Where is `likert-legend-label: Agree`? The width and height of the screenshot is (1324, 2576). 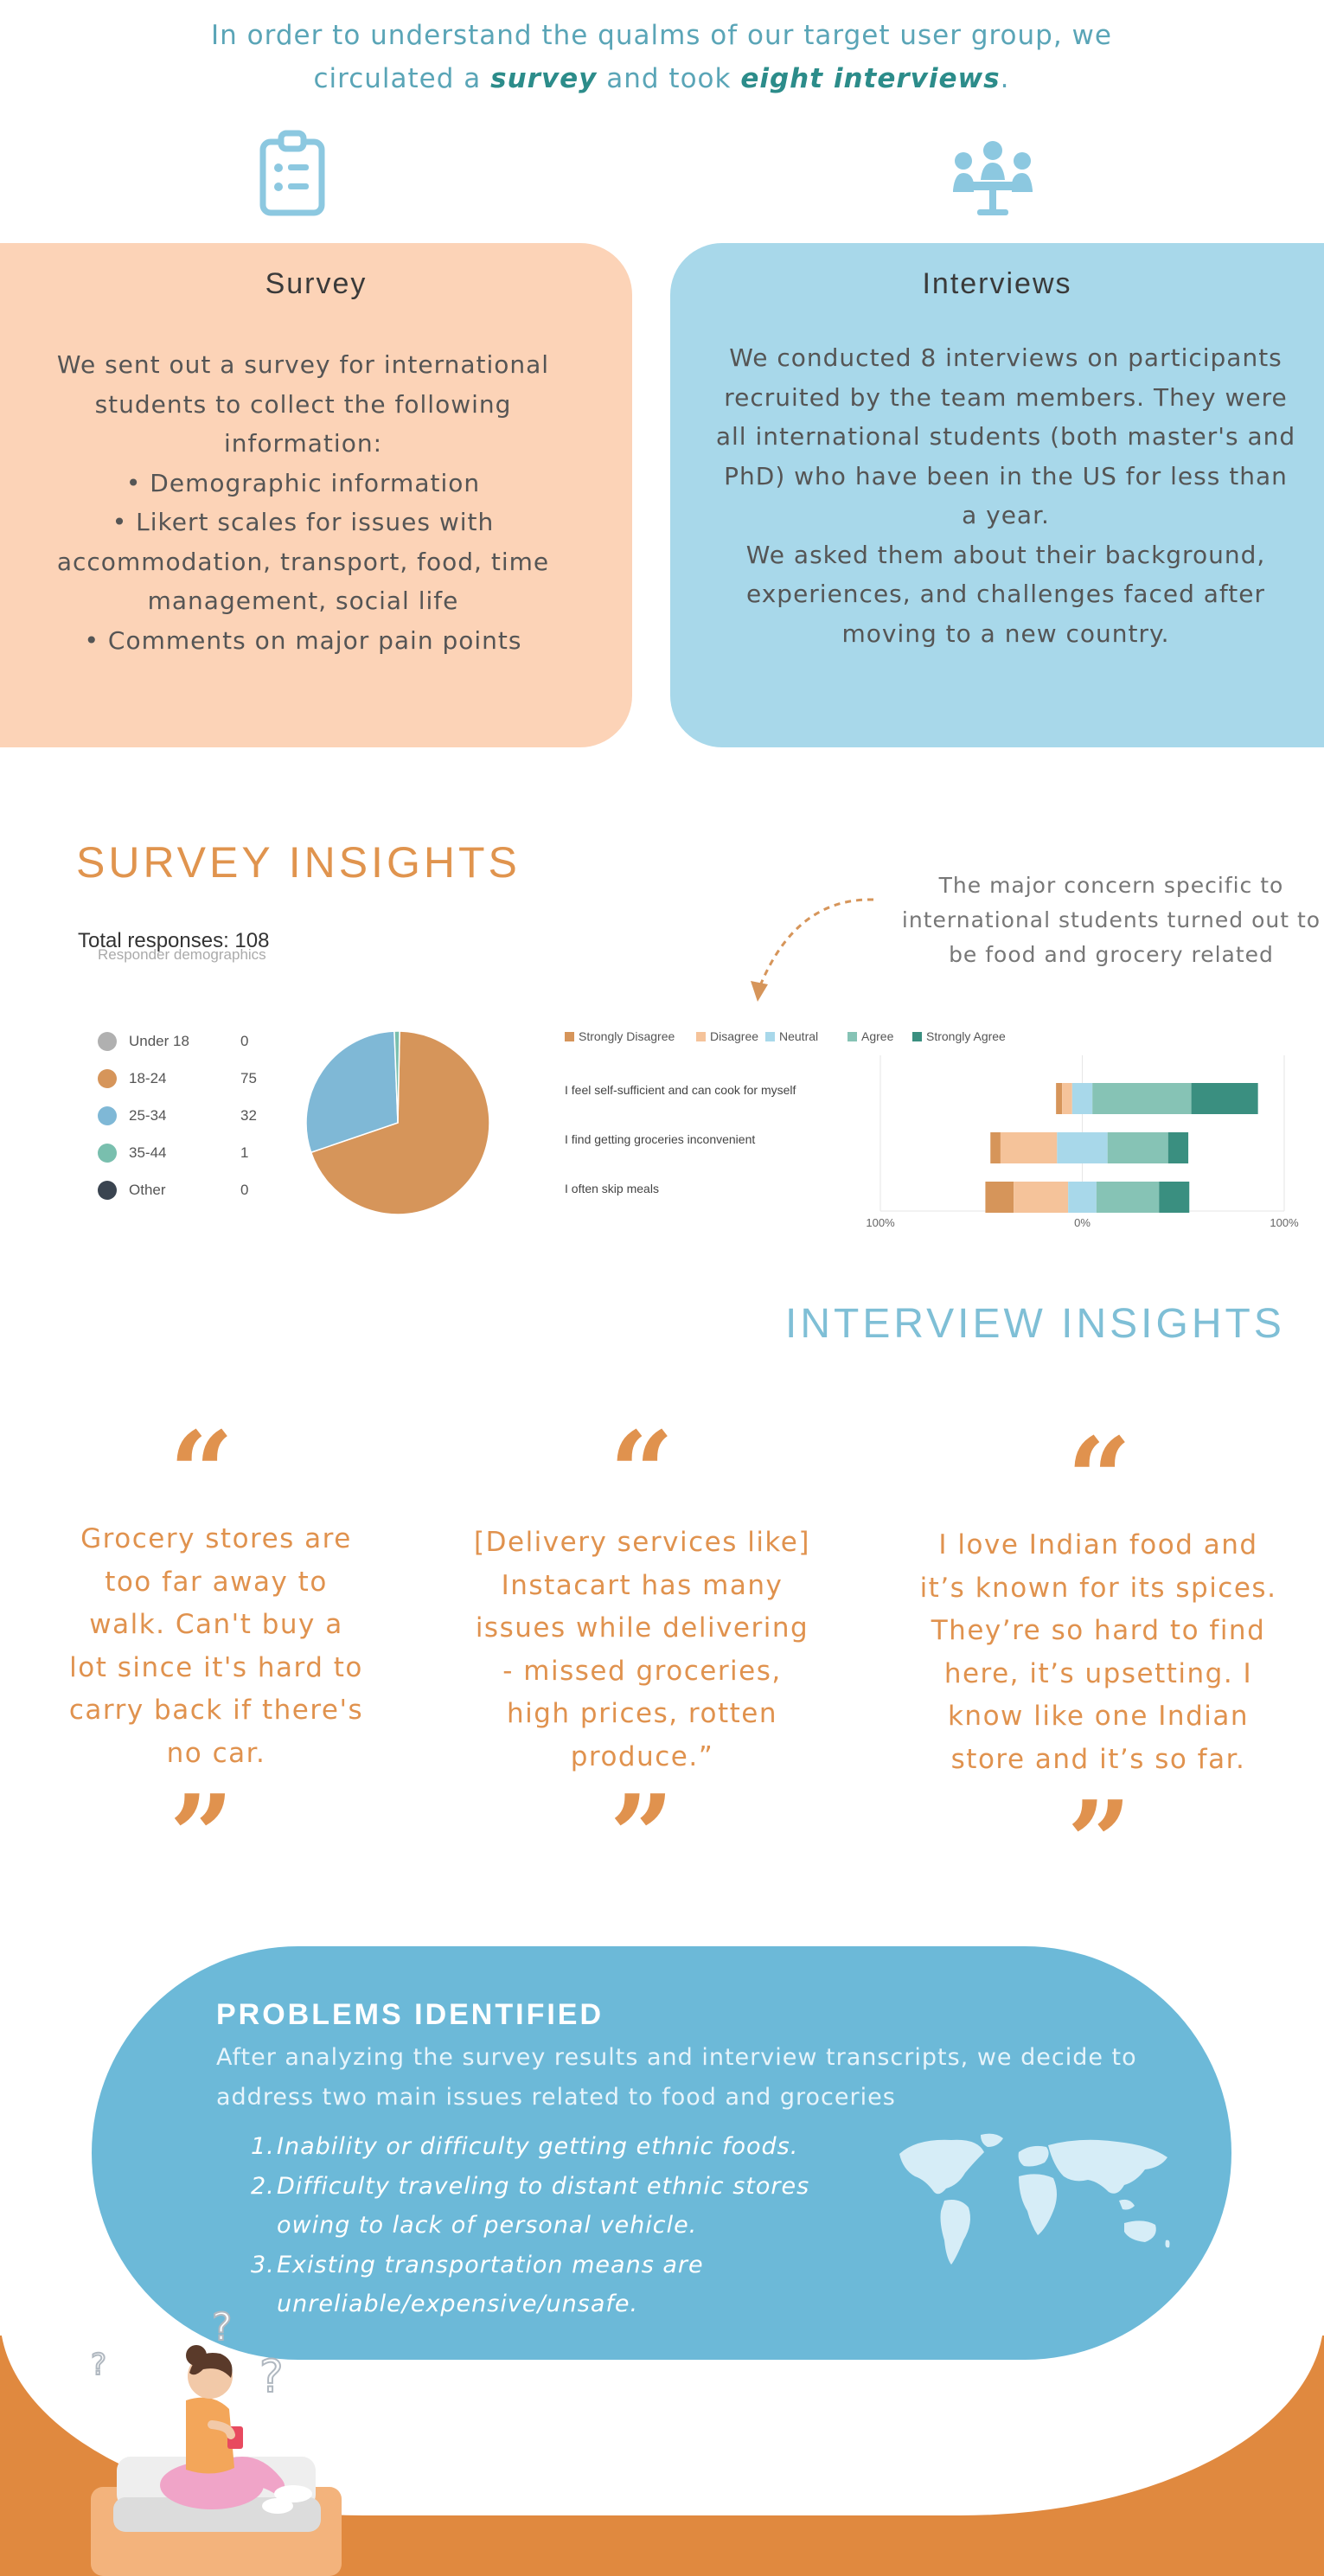 likert-legend-label: Agree is located at coordinates (878, 1036).